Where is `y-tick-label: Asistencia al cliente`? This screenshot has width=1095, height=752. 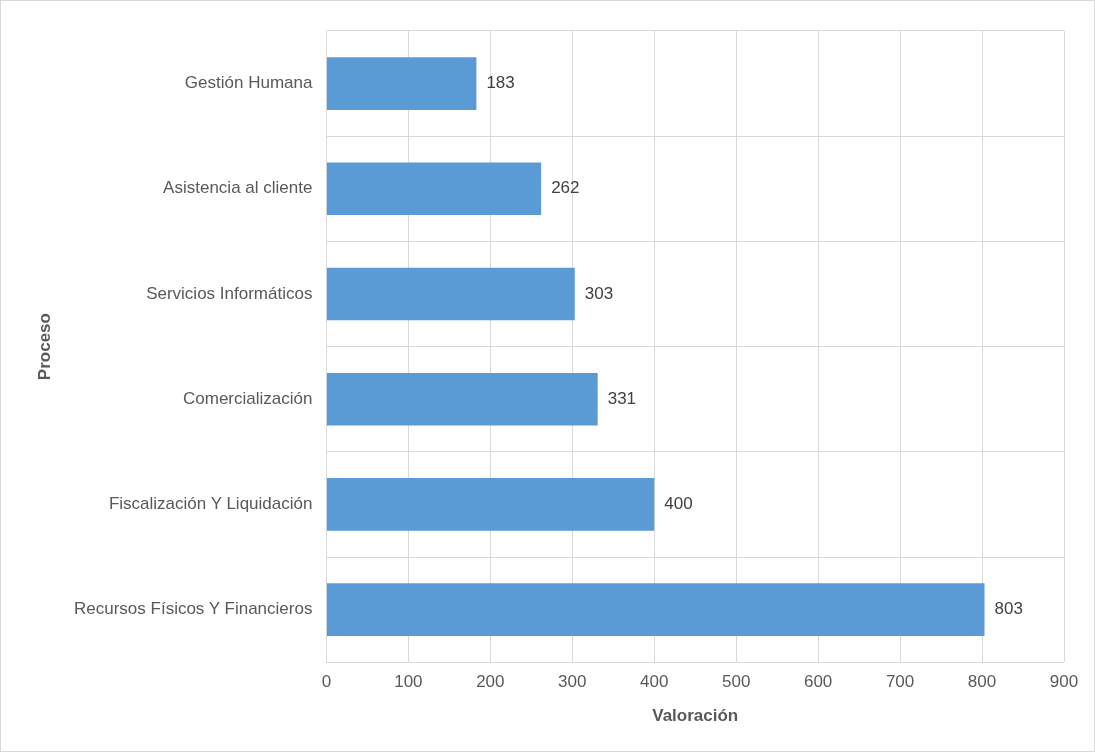 y-tick-label: Asistencia al cliente is located at coordinates (238, 188).